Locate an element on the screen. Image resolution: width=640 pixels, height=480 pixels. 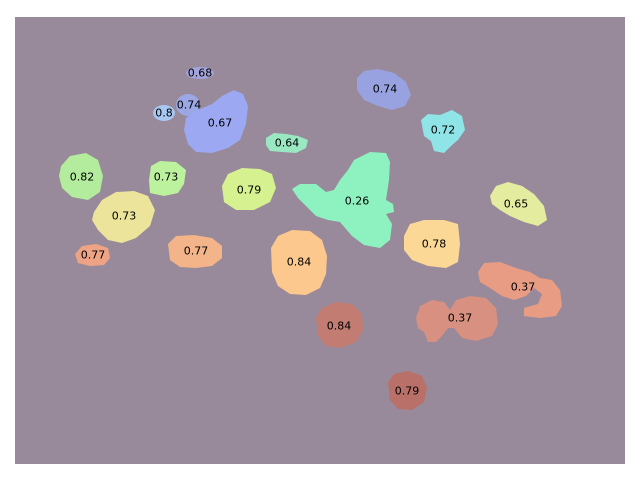
region-r4: 0.67 is located at coordinates (216, 121).